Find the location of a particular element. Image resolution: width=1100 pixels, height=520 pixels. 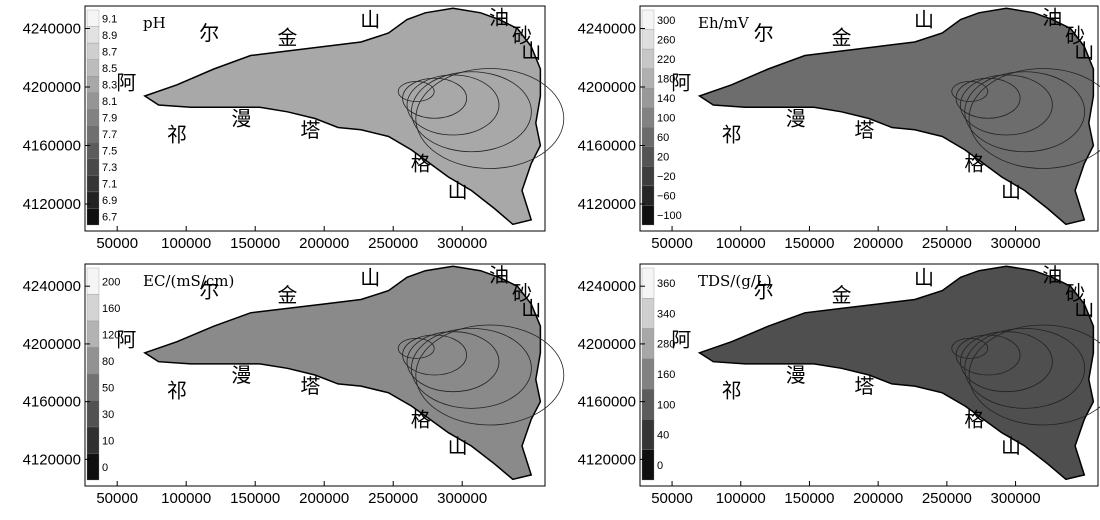

legend-label: 40 is located at coordinates (663, 436).